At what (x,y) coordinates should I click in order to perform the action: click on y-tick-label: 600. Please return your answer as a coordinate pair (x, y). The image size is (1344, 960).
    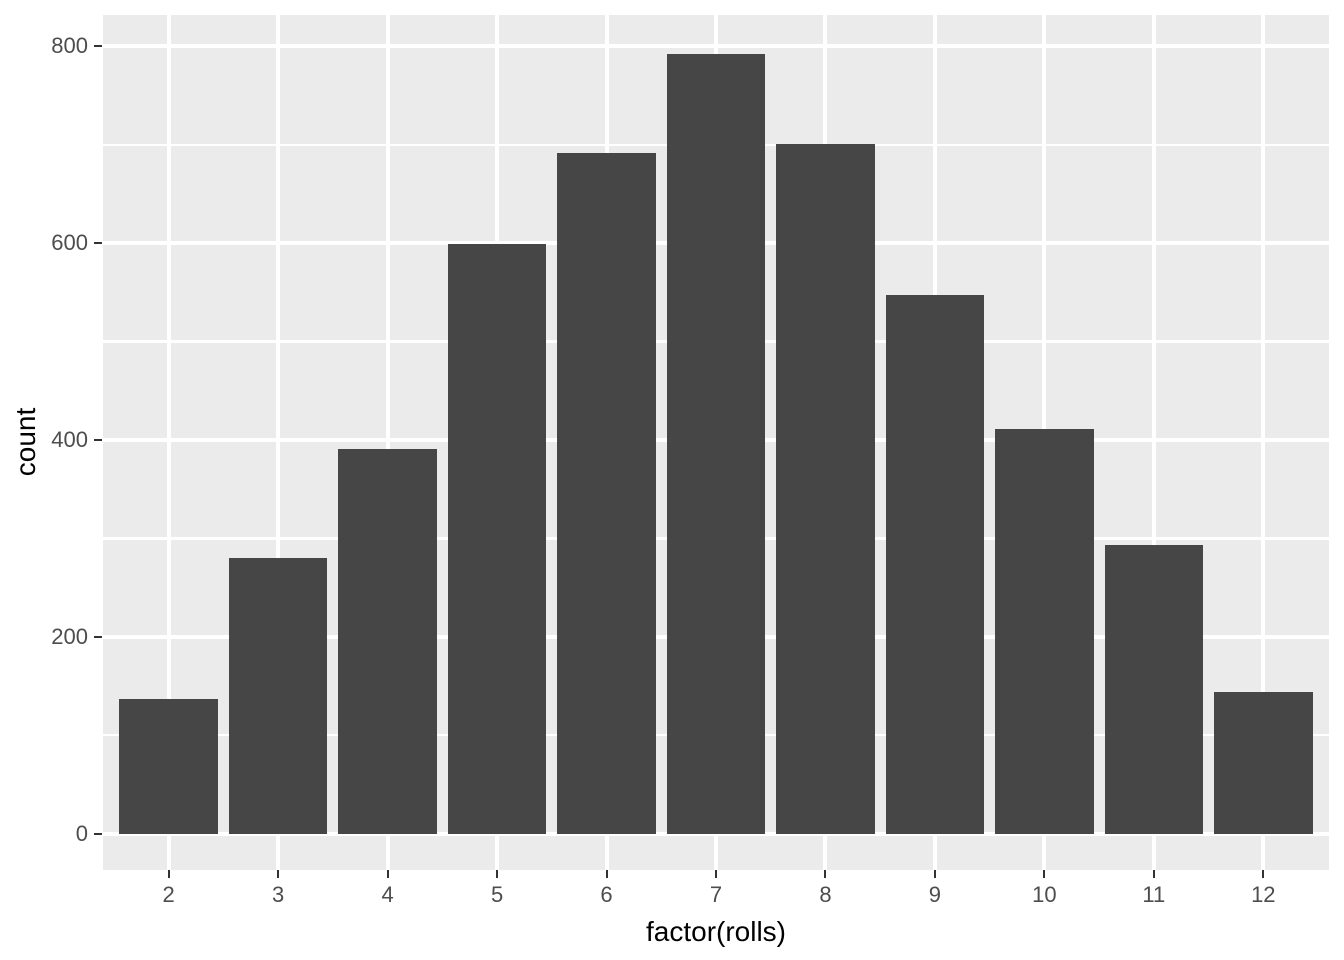
    Looking at the image, I should click on (69, 243).